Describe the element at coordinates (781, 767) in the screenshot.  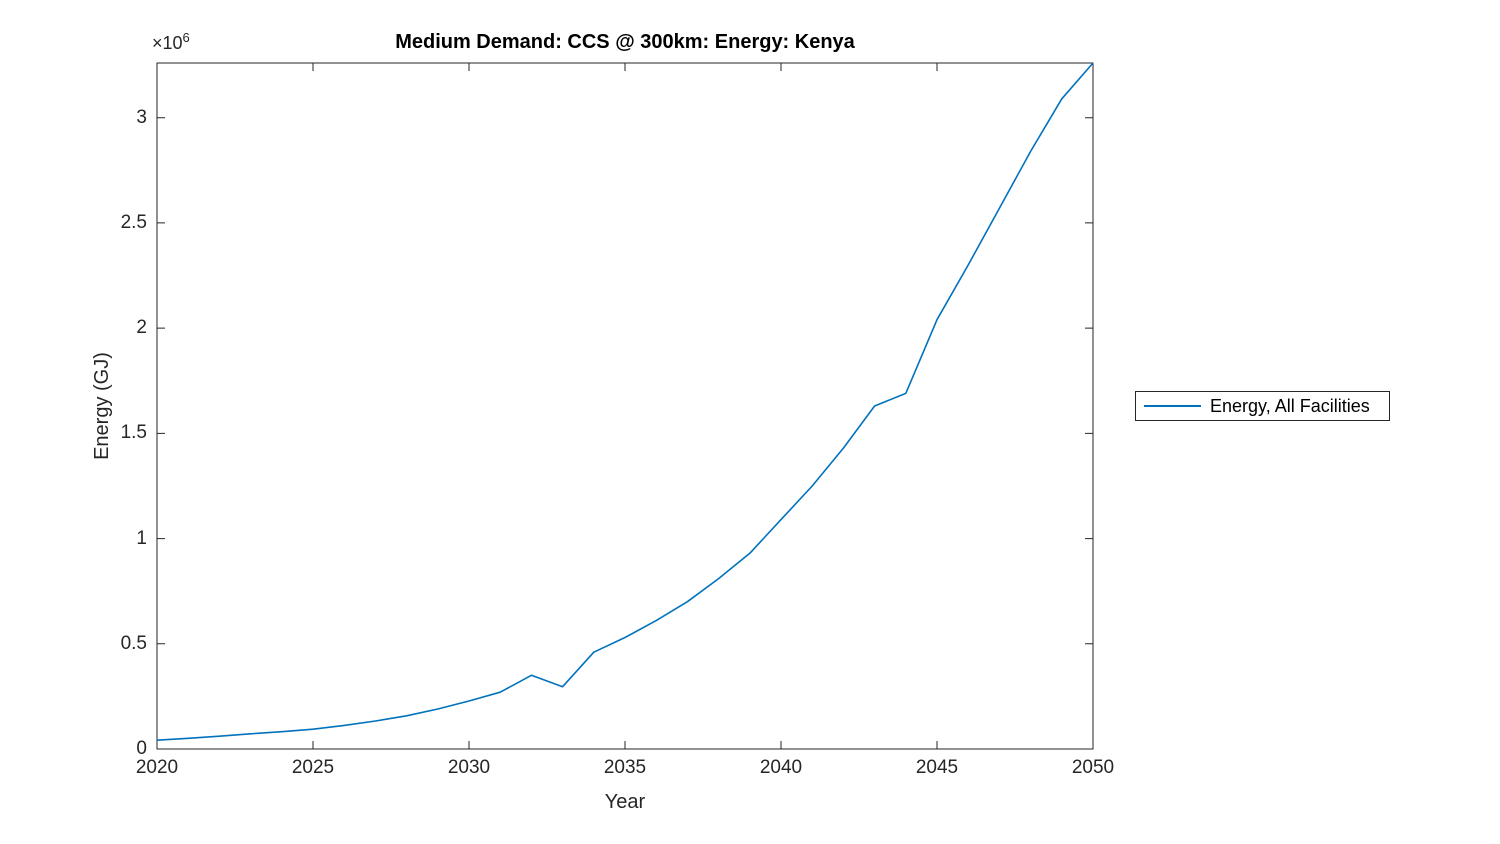
I see `x-tick-label: 2040` at that location.